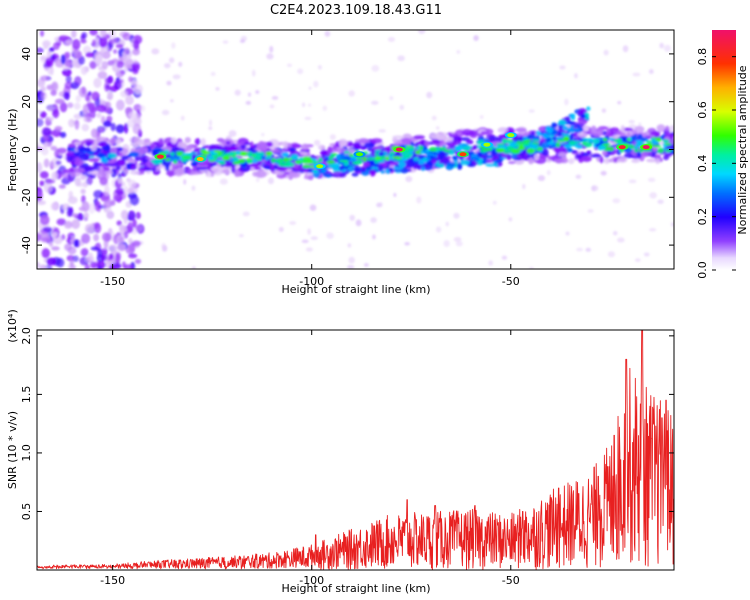  I want to click on x-tick-label: -150, so click(112, 580).